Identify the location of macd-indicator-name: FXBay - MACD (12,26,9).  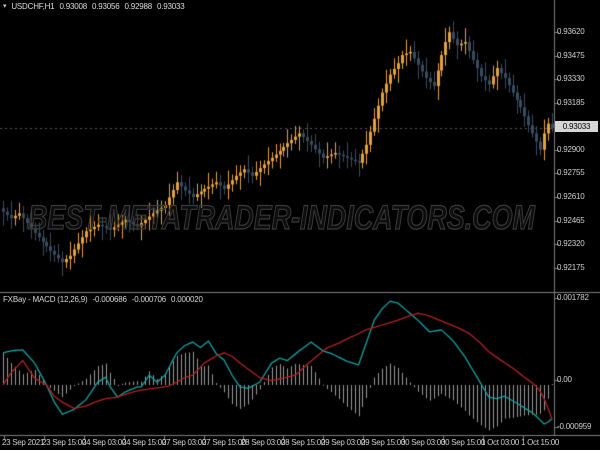
(45, 299).